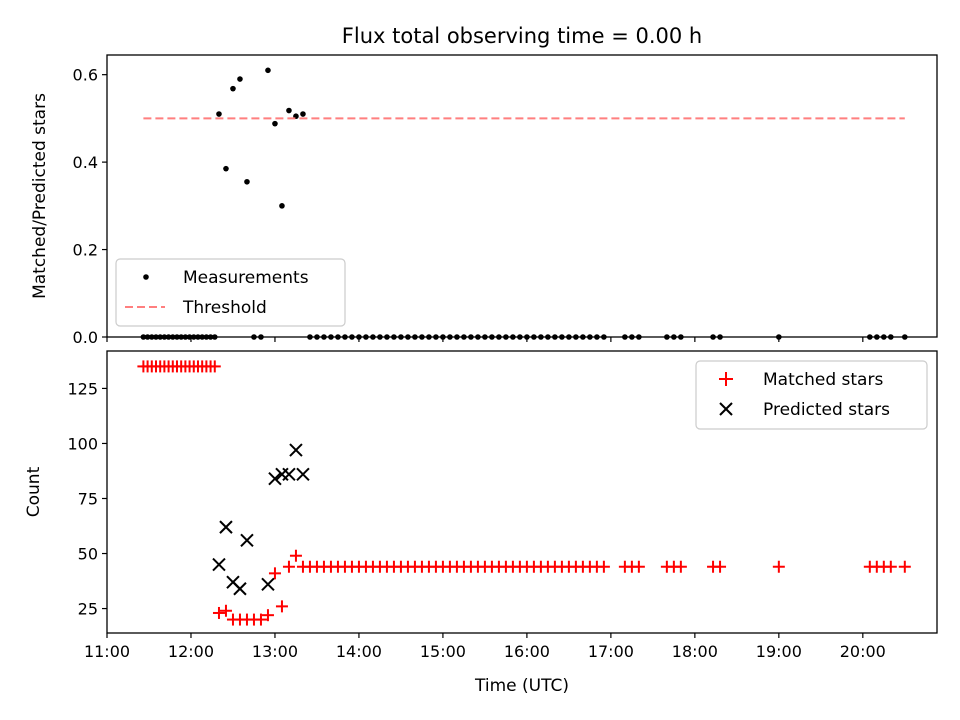  Describe the element at coordinates (359, 651) in the screenshot. I see `x-tick-label: 14:00` at that location.